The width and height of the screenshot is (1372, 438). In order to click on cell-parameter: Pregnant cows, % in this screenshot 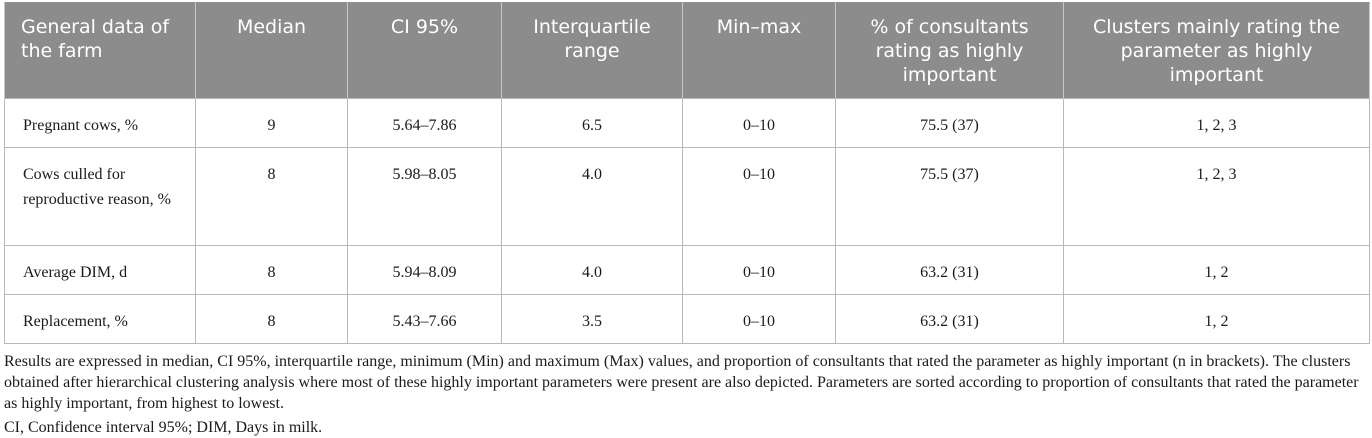, I will do `click(100, 123)`.